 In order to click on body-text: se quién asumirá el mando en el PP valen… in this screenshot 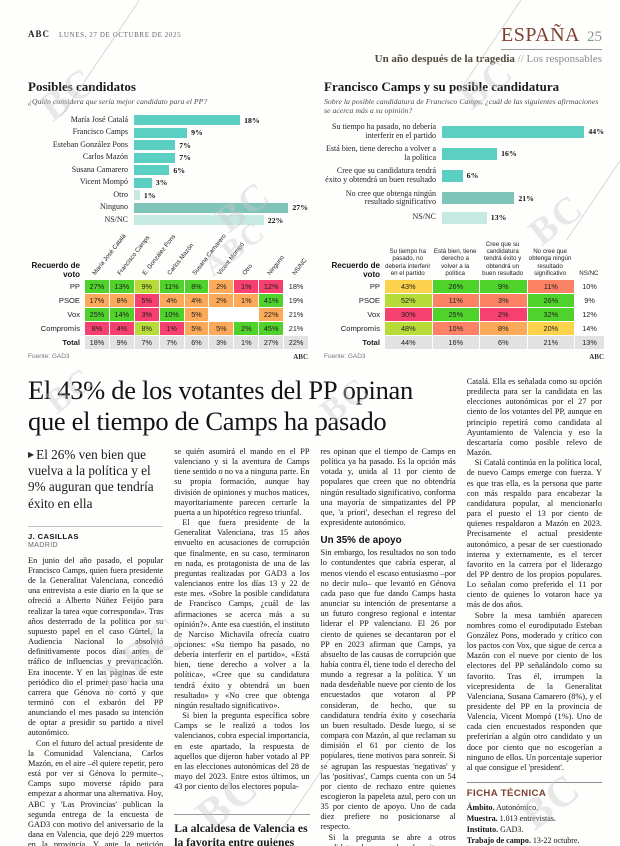, I will do `click(241, 619)`.